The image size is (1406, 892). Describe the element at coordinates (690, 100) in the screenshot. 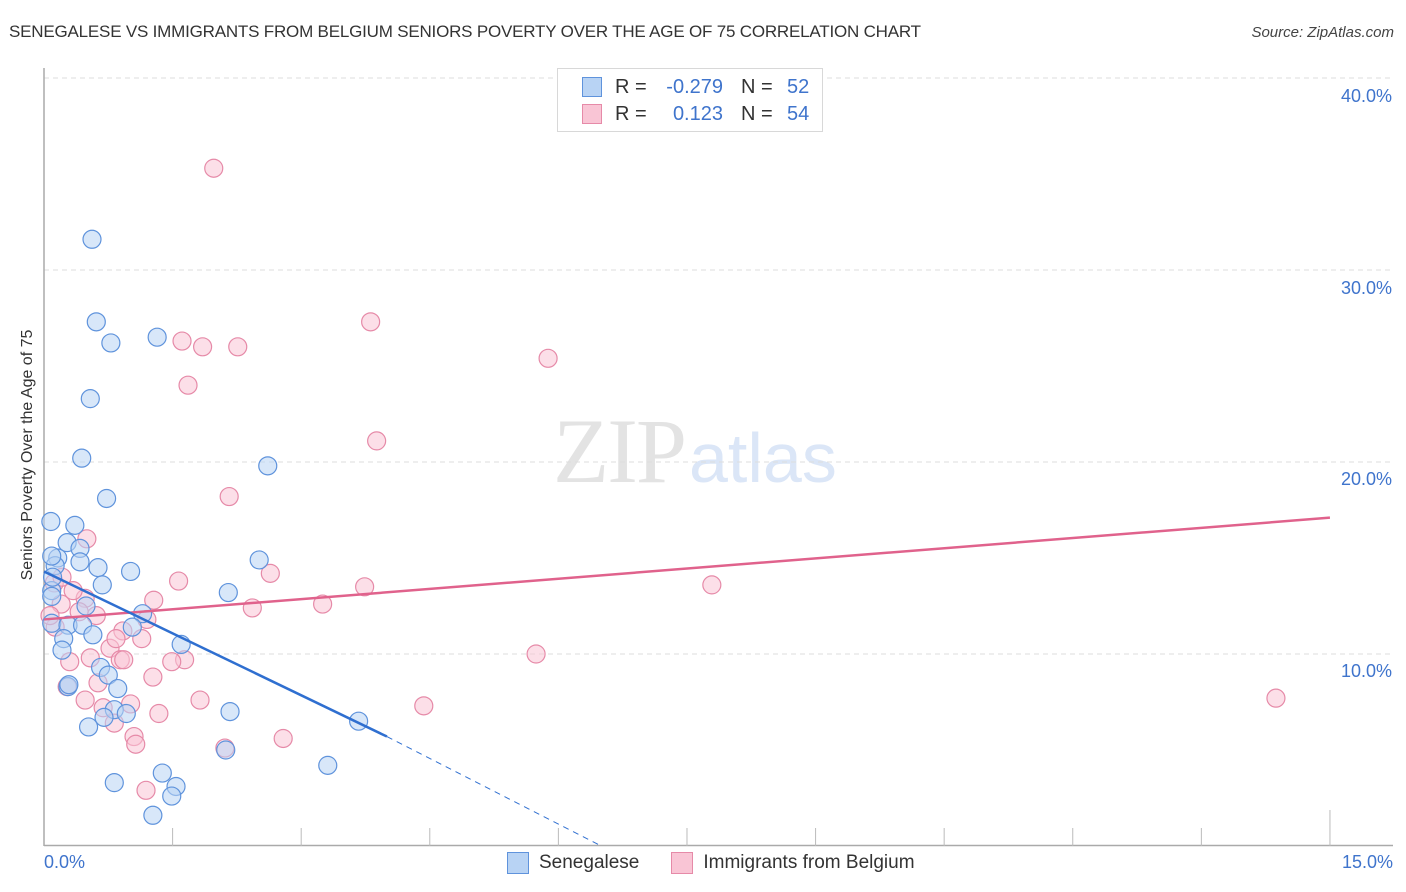

I see `correlation-legend: R = -0.279 N = 52 R = 0.123 N = 54` at that location.